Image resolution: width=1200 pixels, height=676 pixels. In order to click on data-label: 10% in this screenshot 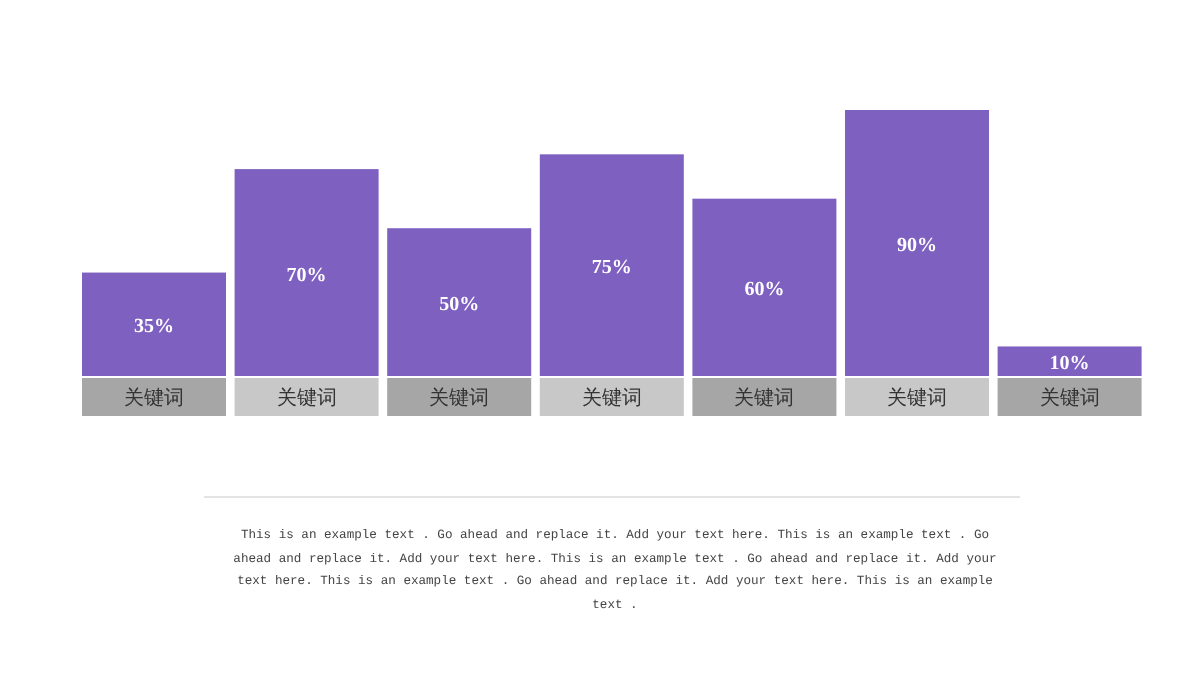, I will do `click(1069, 364)`.